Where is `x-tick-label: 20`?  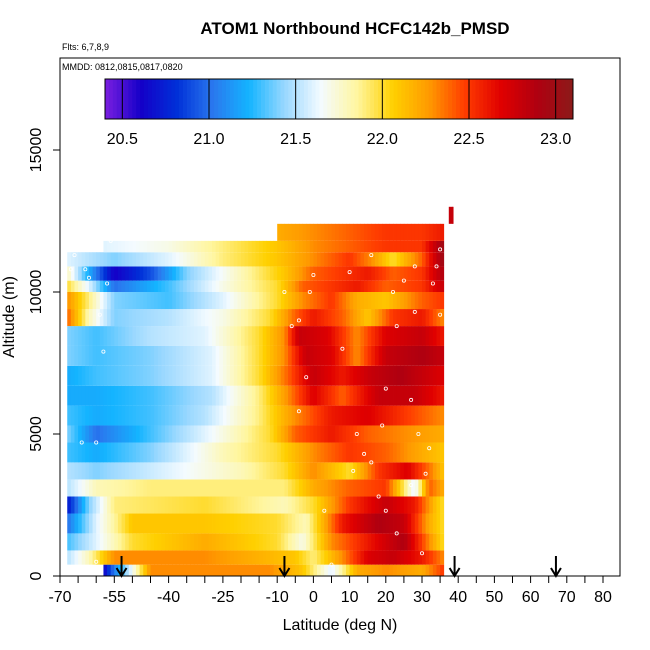
x-tick-label: 20 is located at coordinates (386, 597).